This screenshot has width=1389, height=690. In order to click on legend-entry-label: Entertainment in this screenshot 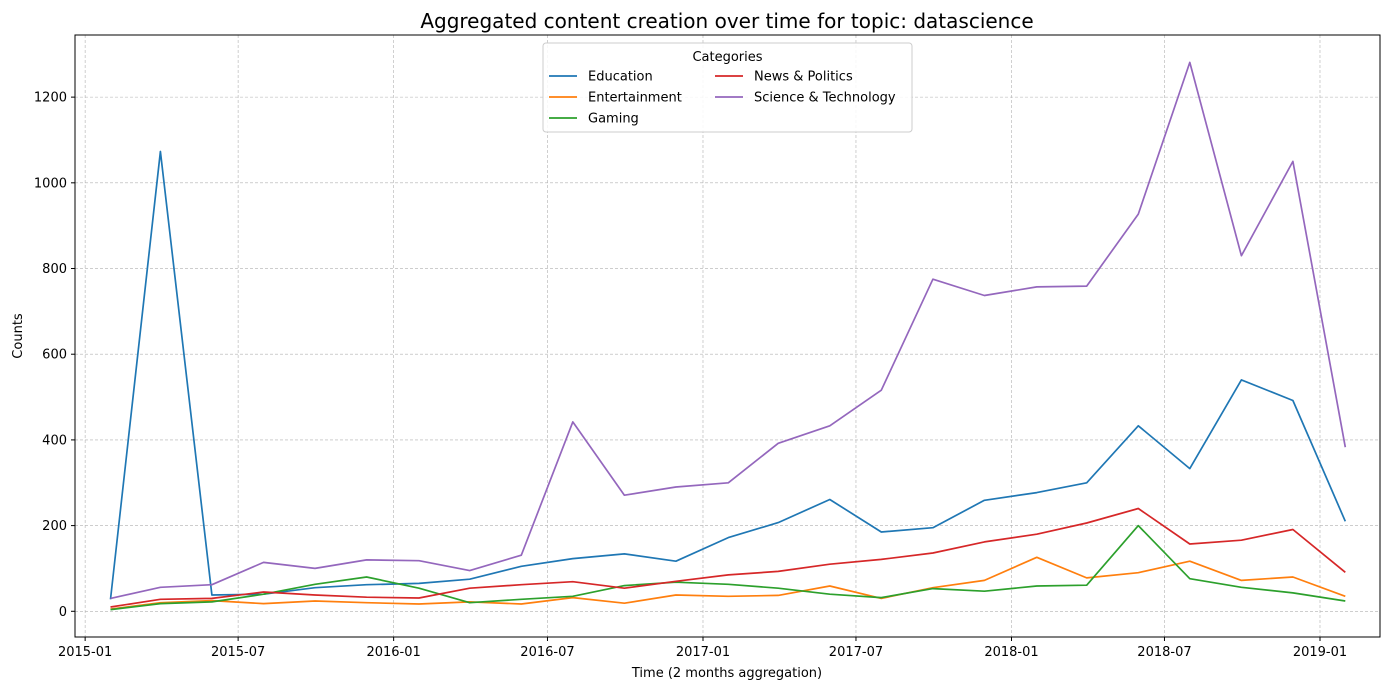, I will do `click(635, 98)`.